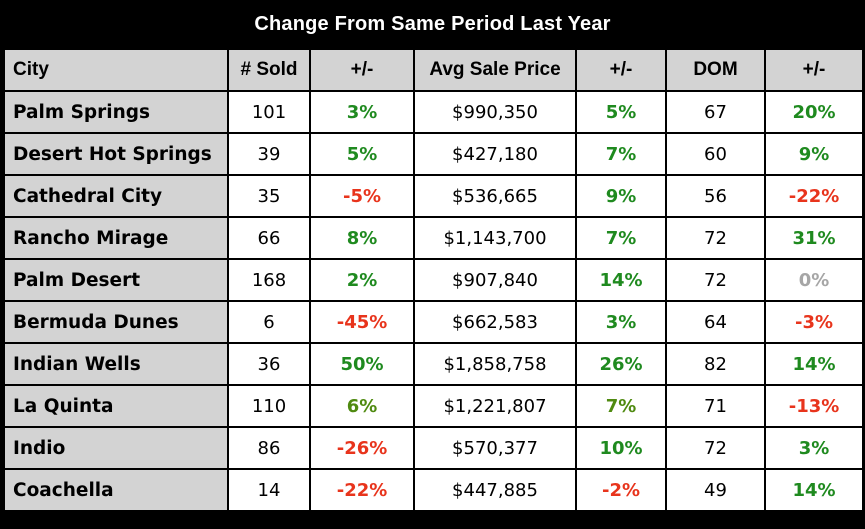  What do you see at coordinates (495, 490) in the screenshot?
I see `price-cell: $447,885` at bounding box center [495, 490].